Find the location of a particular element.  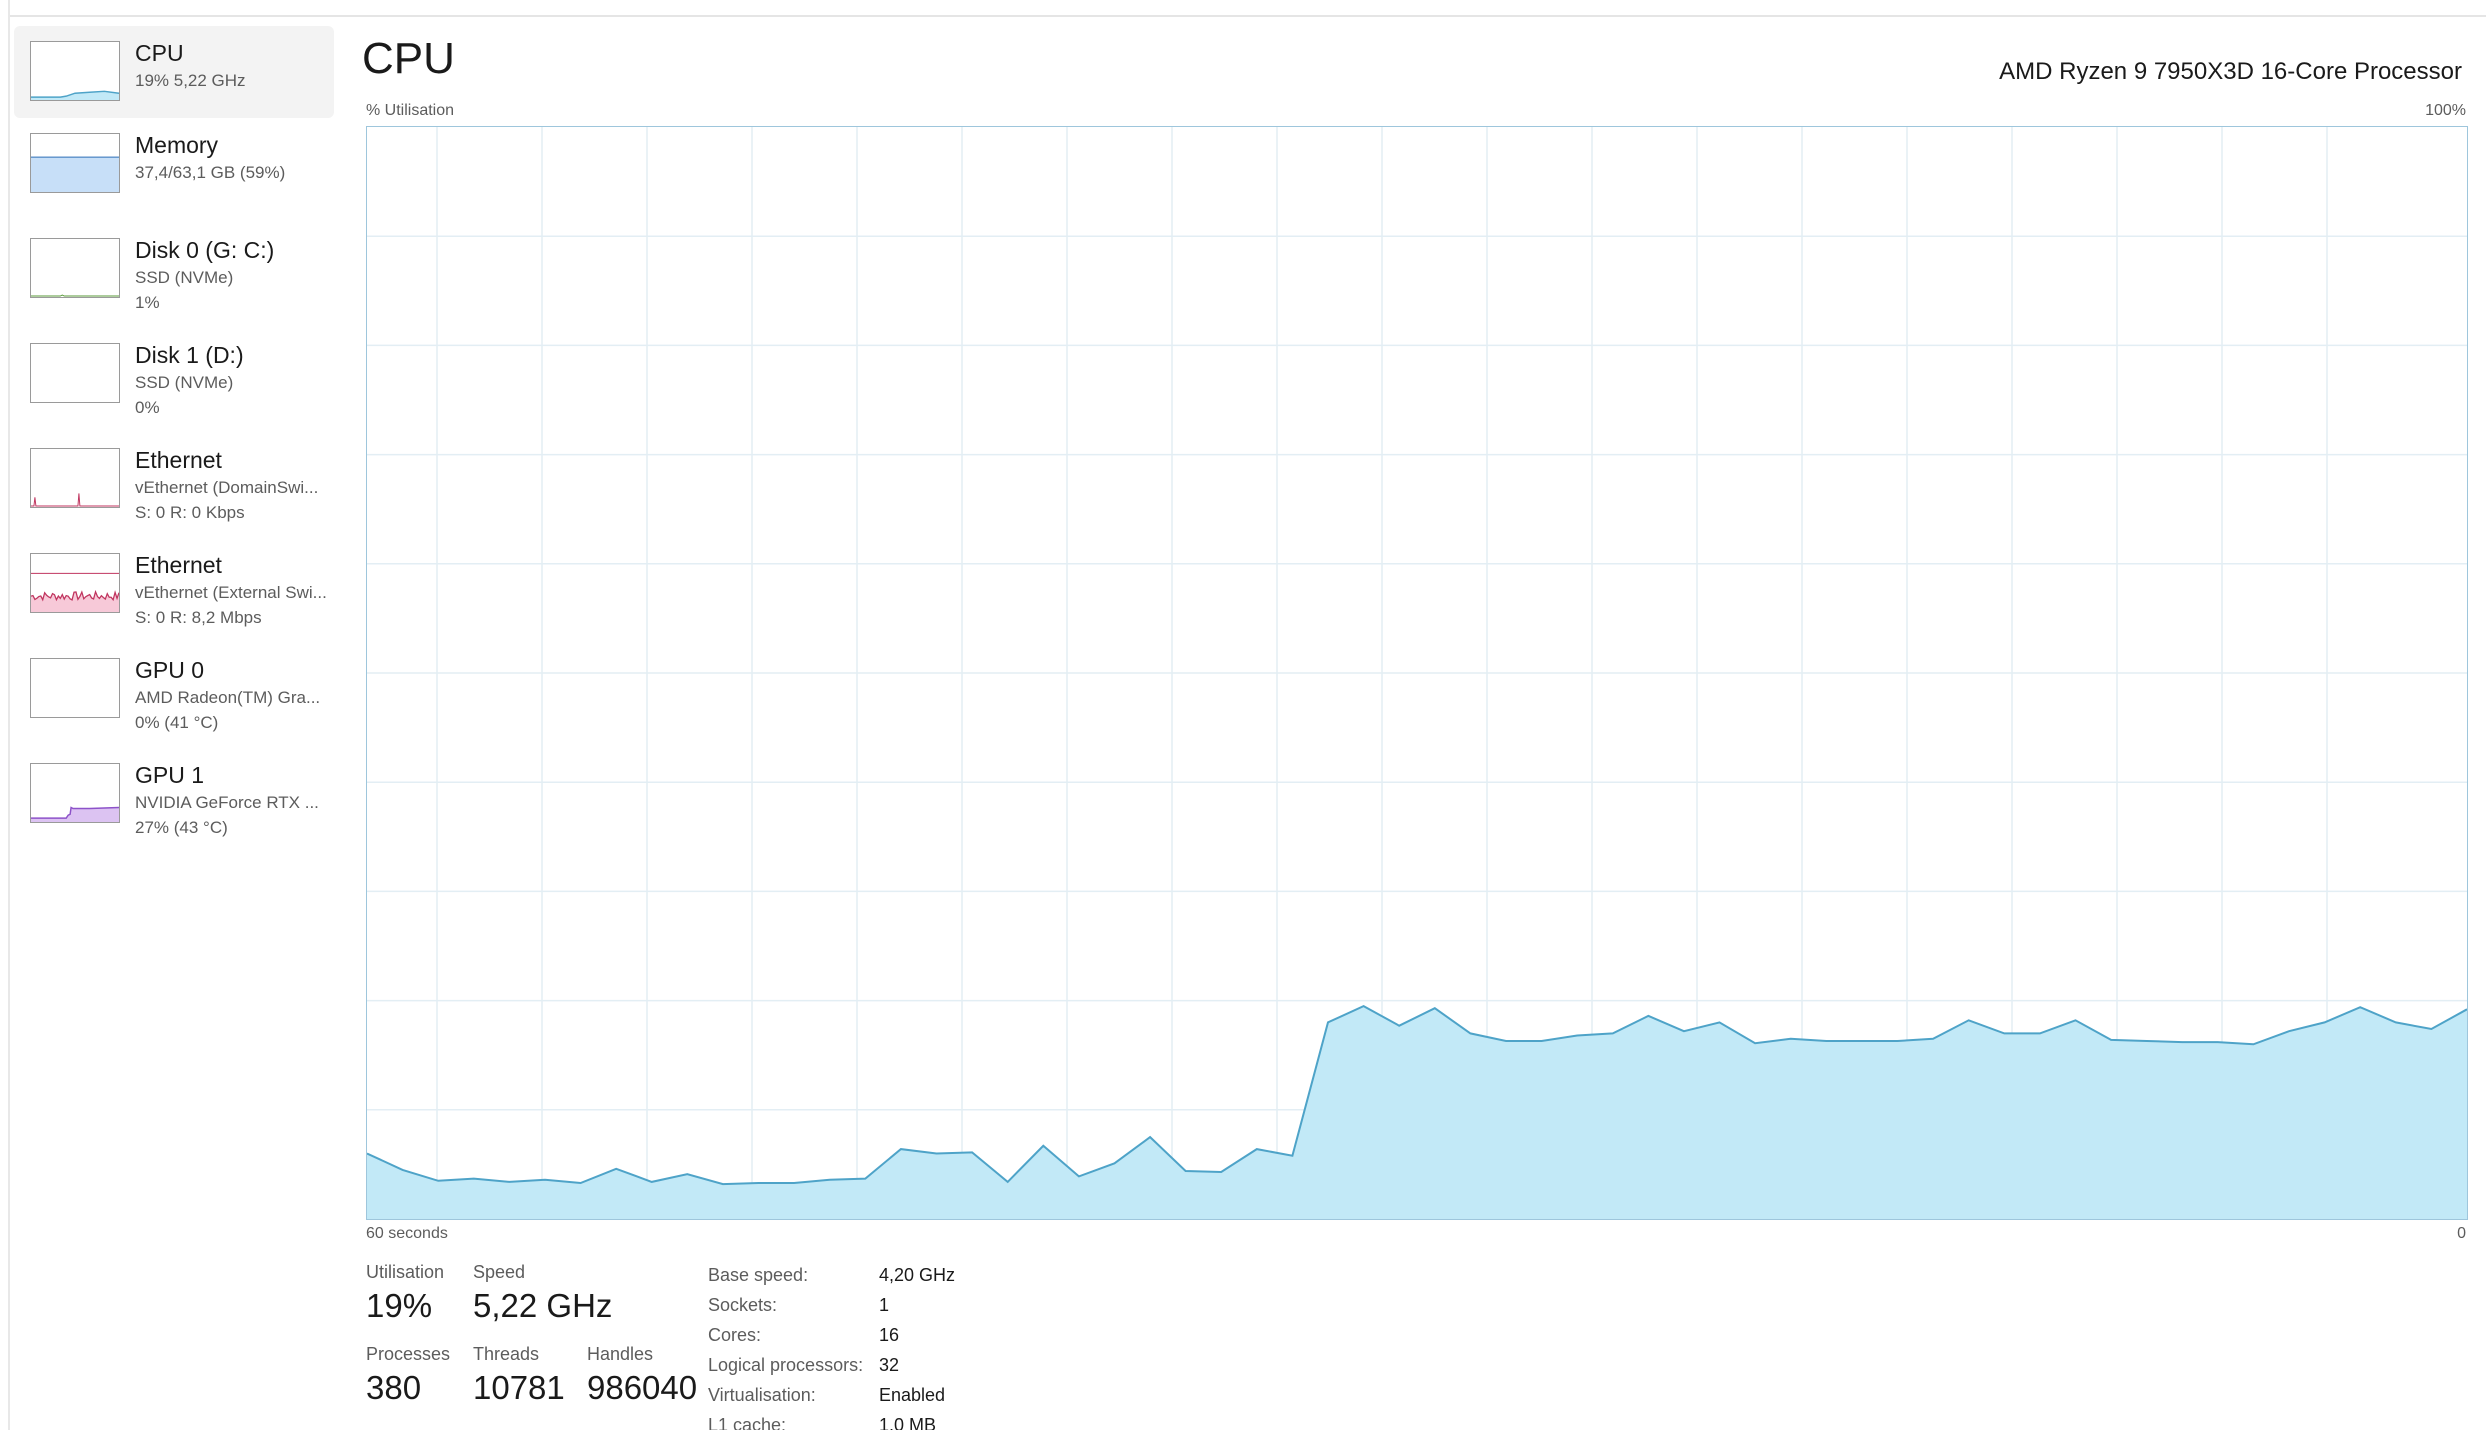

graph-x-end-label: 0 is located at coordinates (2461, 1233).